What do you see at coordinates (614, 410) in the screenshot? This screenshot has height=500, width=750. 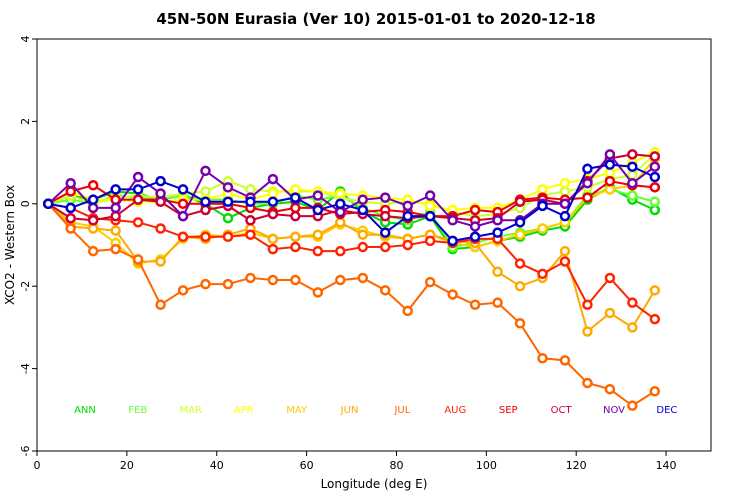 I see `legend-label-nov: NOV` at bounding box center [614, 410].